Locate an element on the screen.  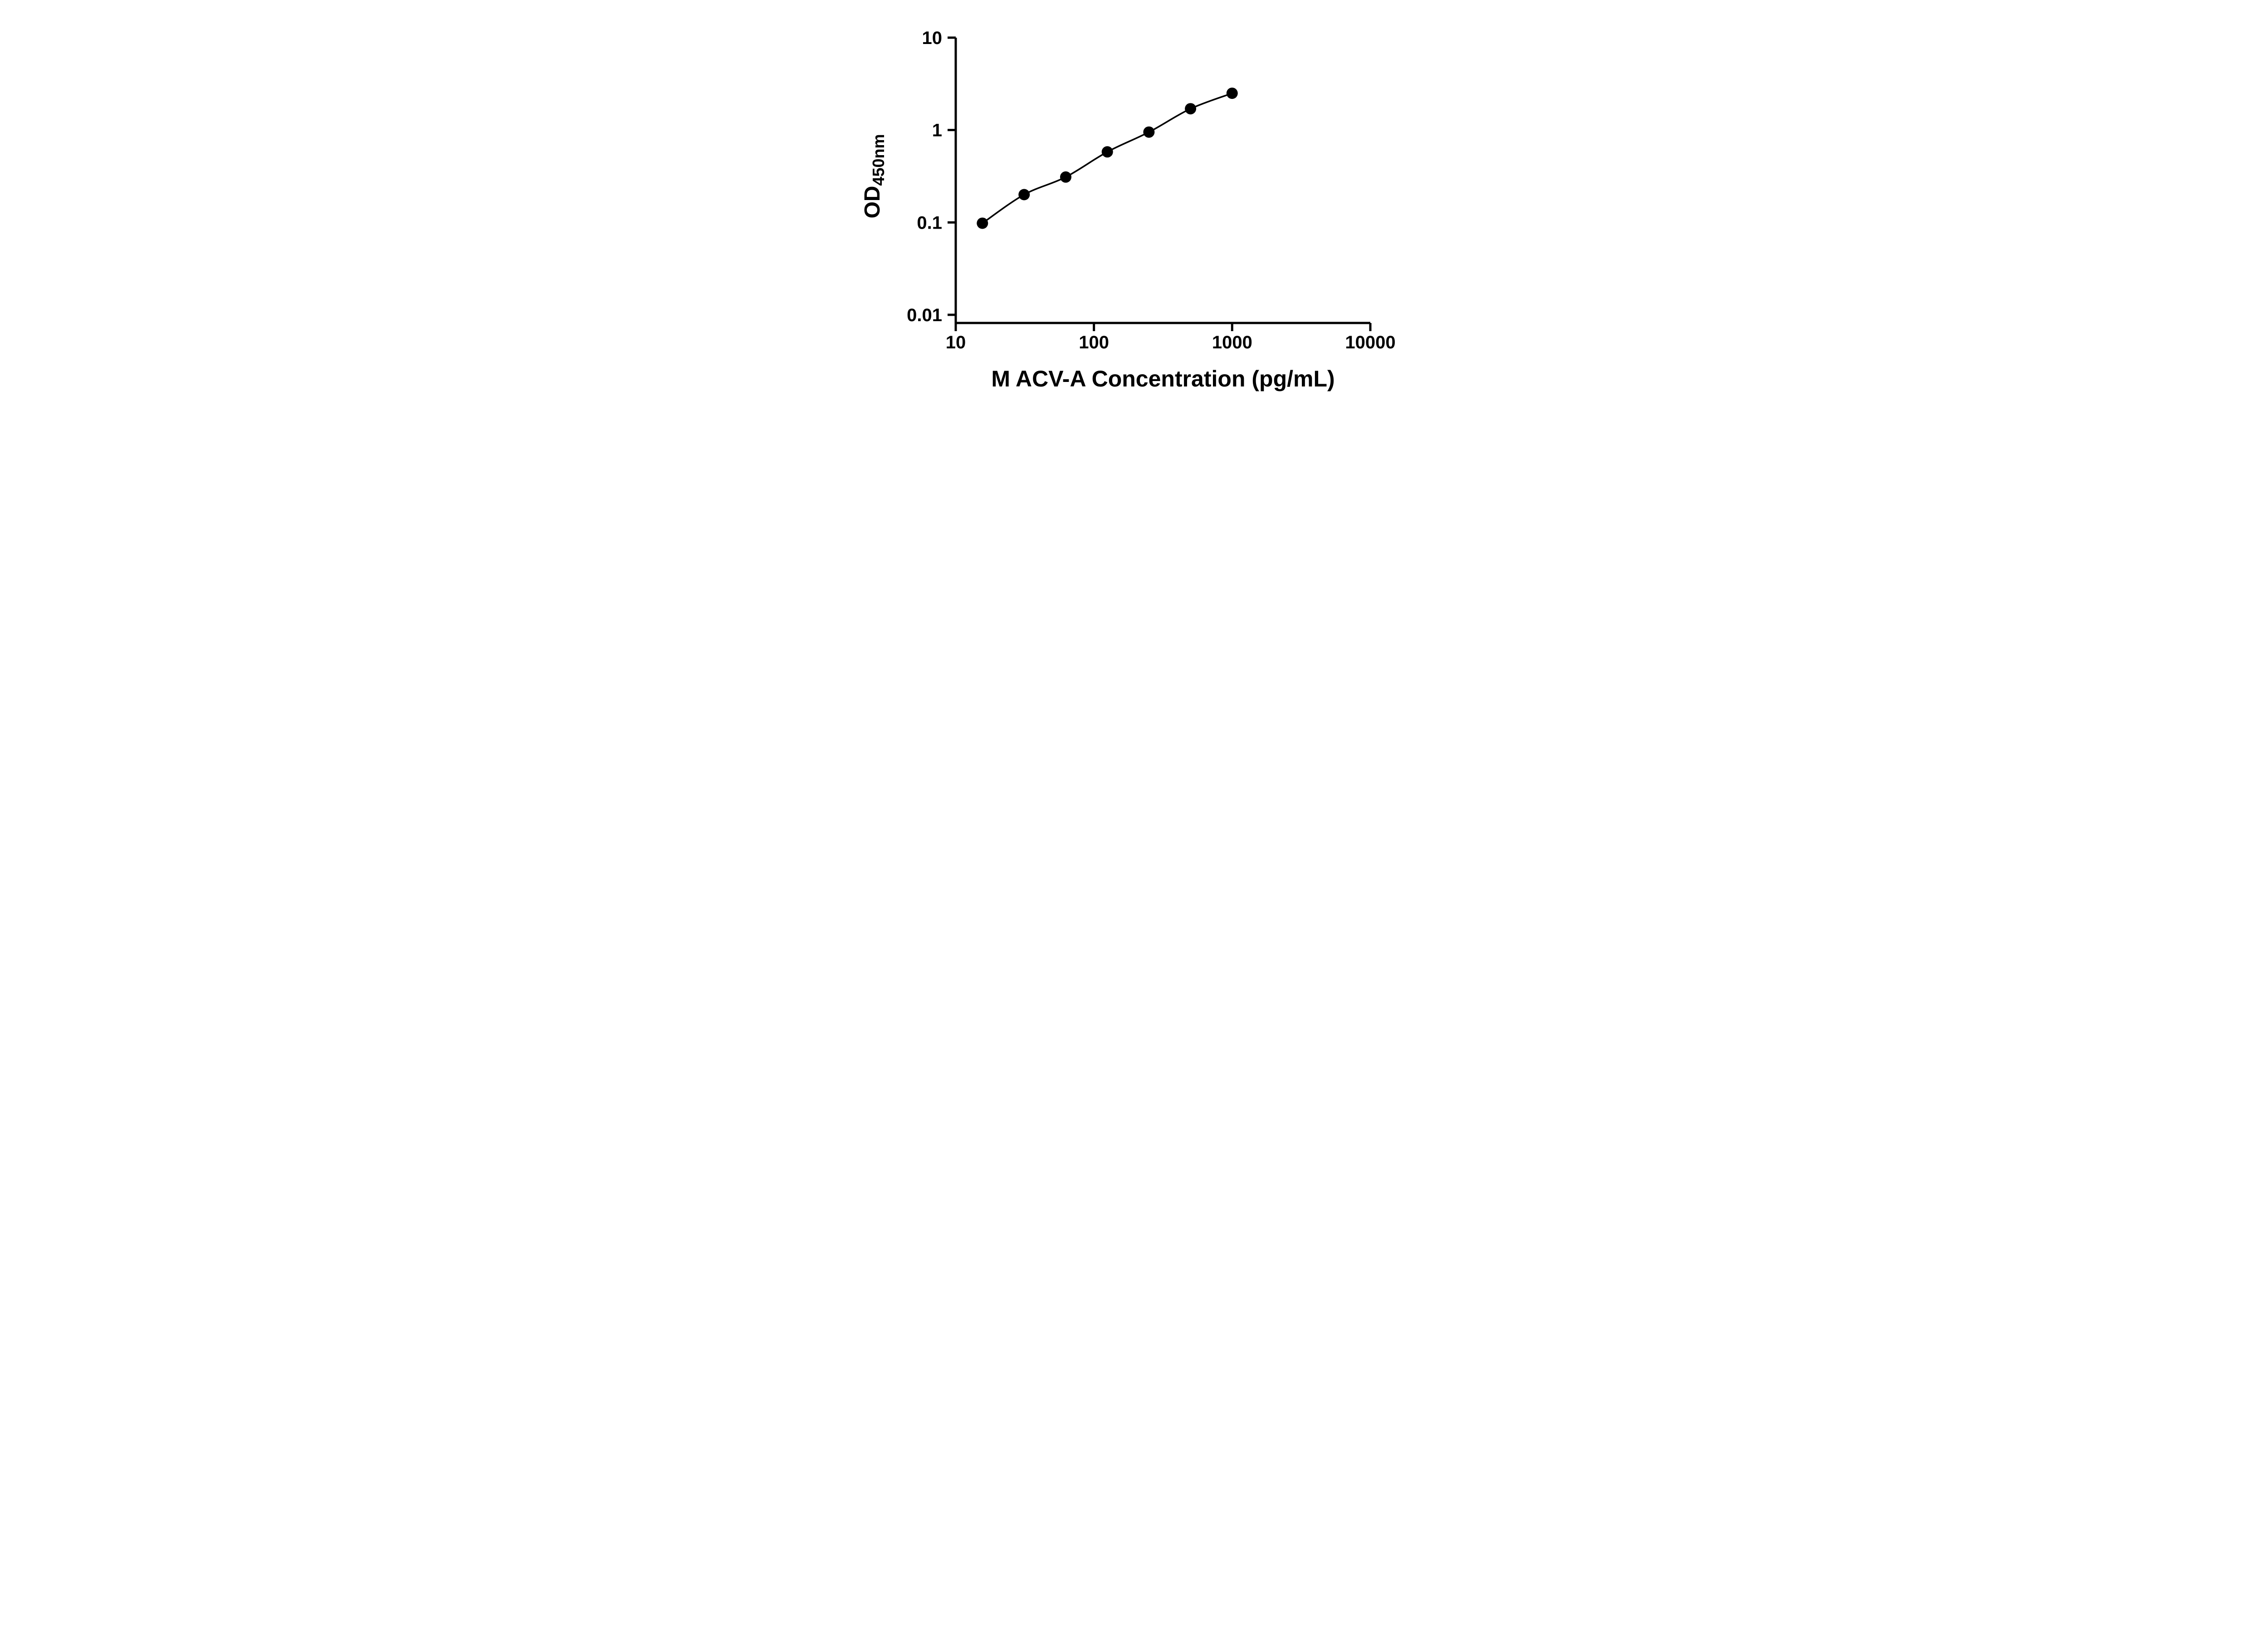
y-axis-title: OD450nm is located at coordinates (874, 176).